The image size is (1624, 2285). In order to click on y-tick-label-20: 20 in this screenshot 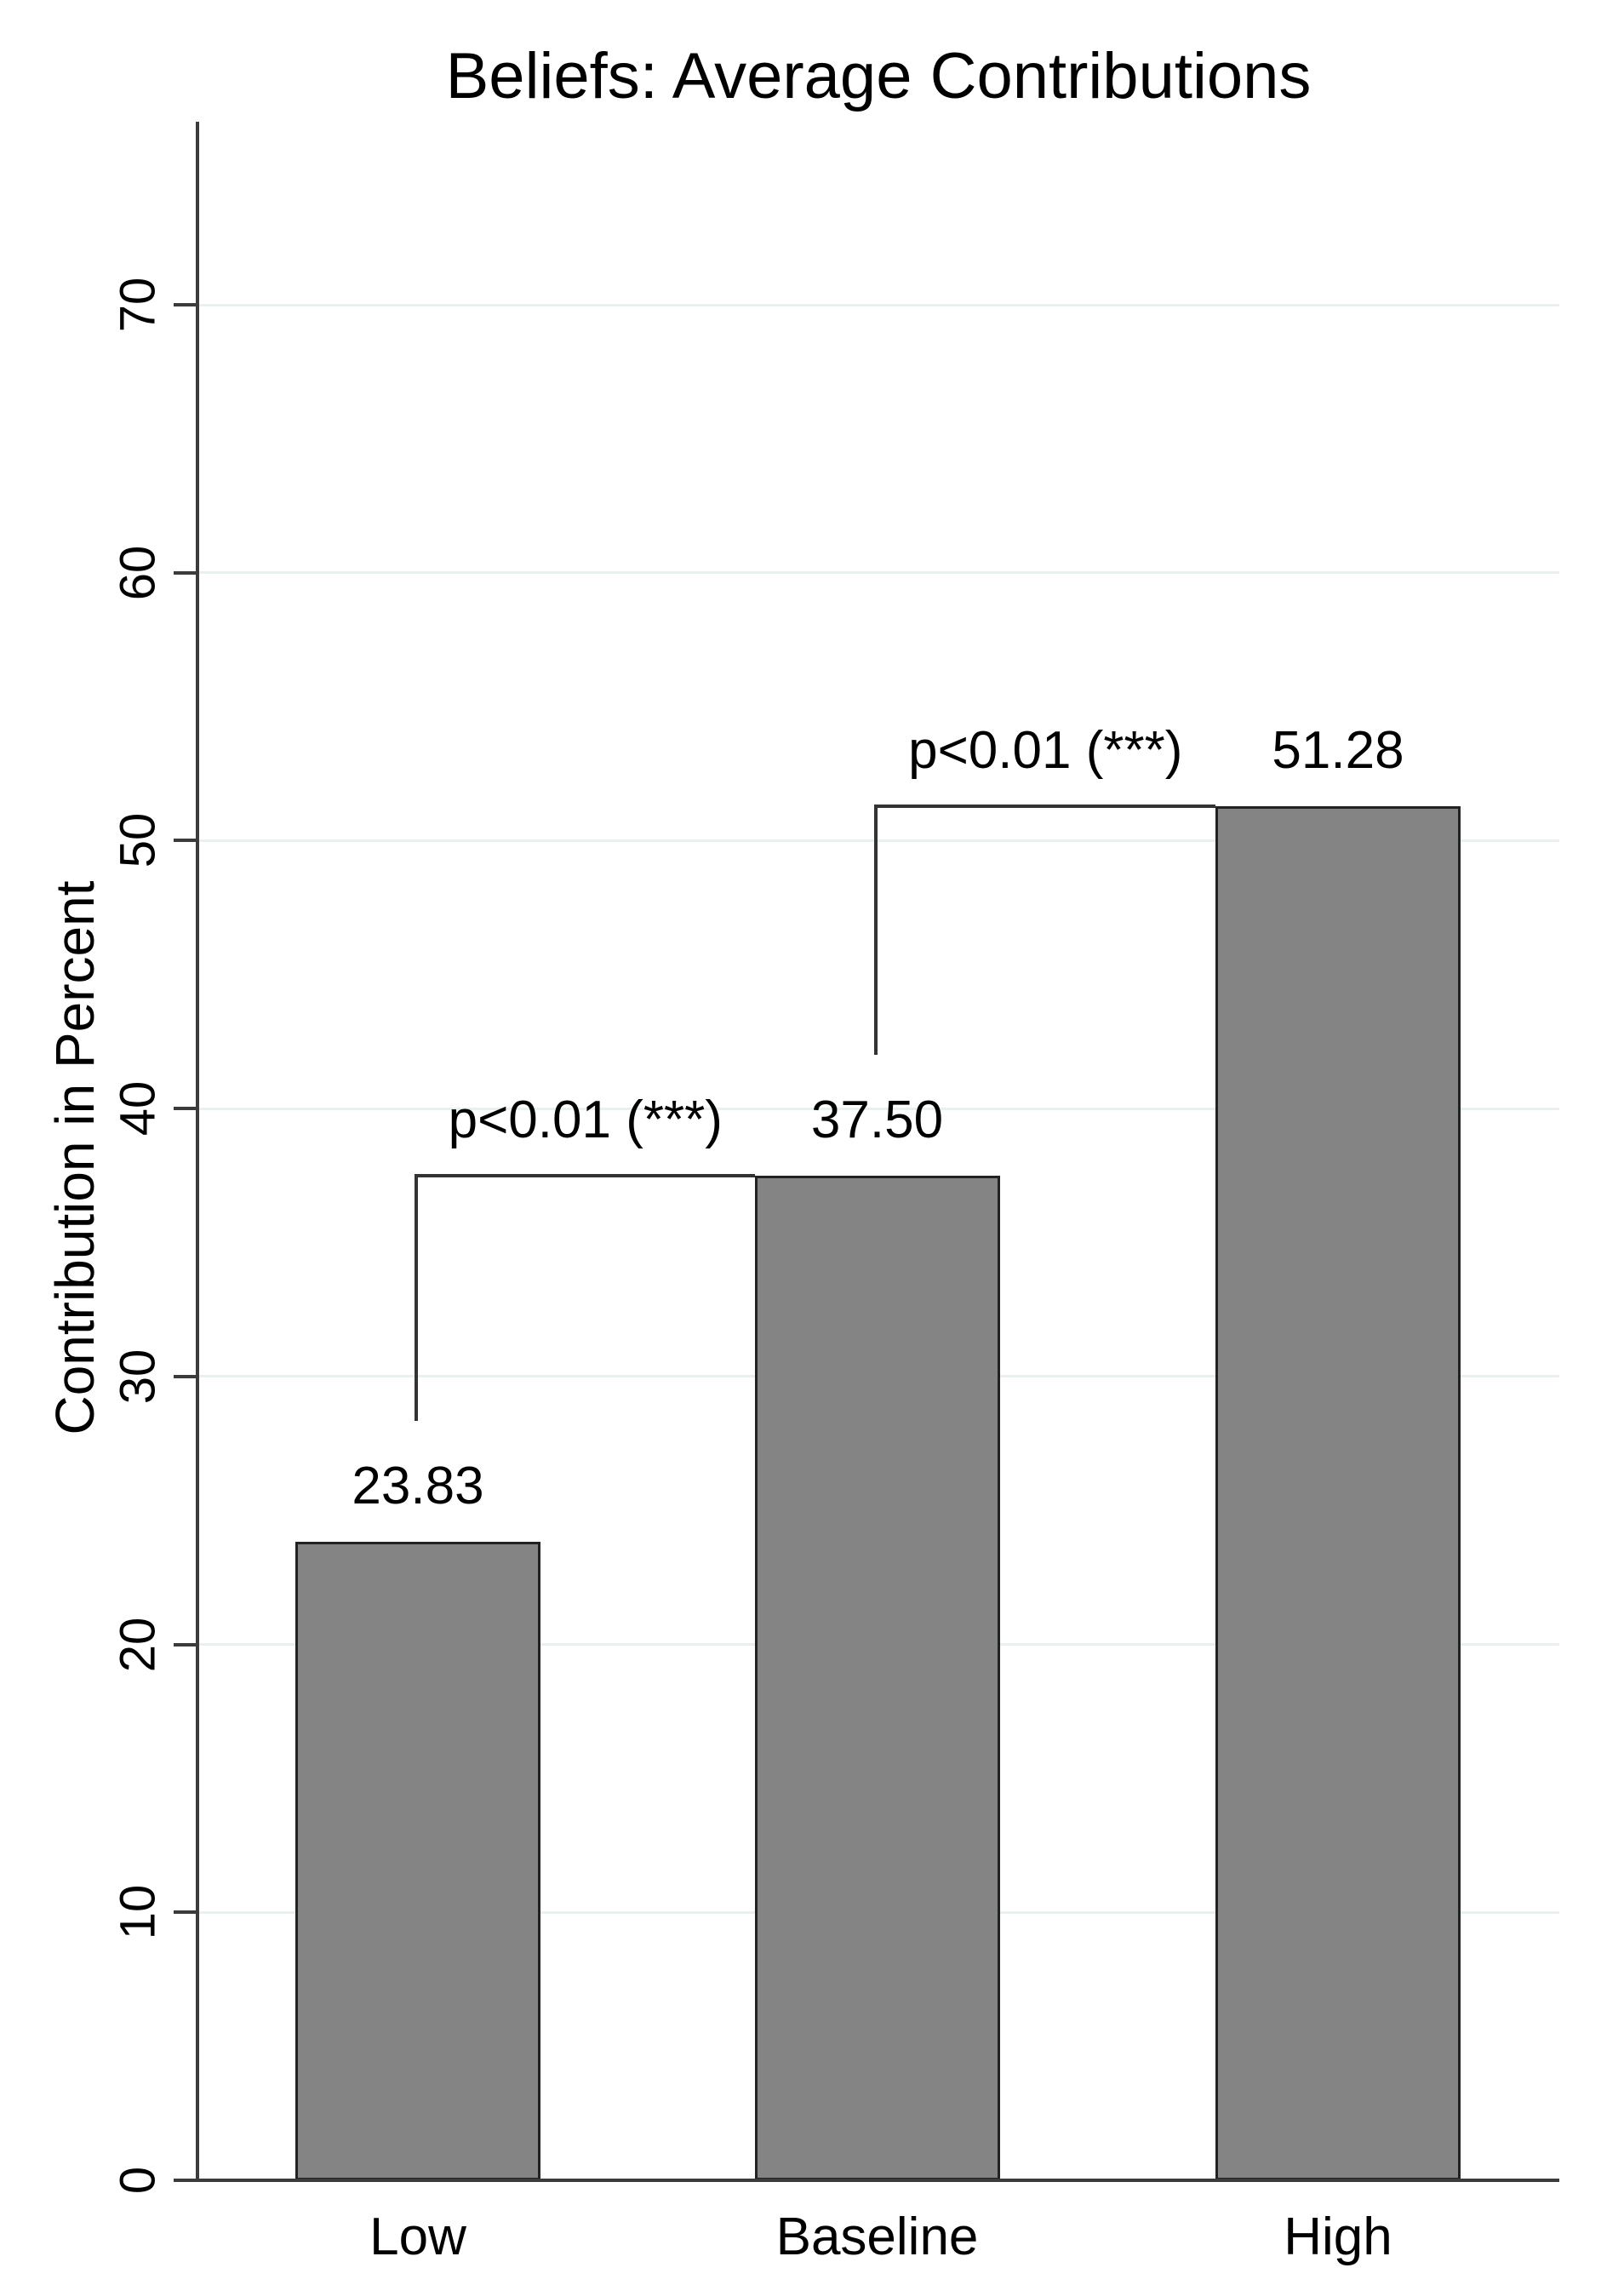, I will do `click(138, 1644)`.